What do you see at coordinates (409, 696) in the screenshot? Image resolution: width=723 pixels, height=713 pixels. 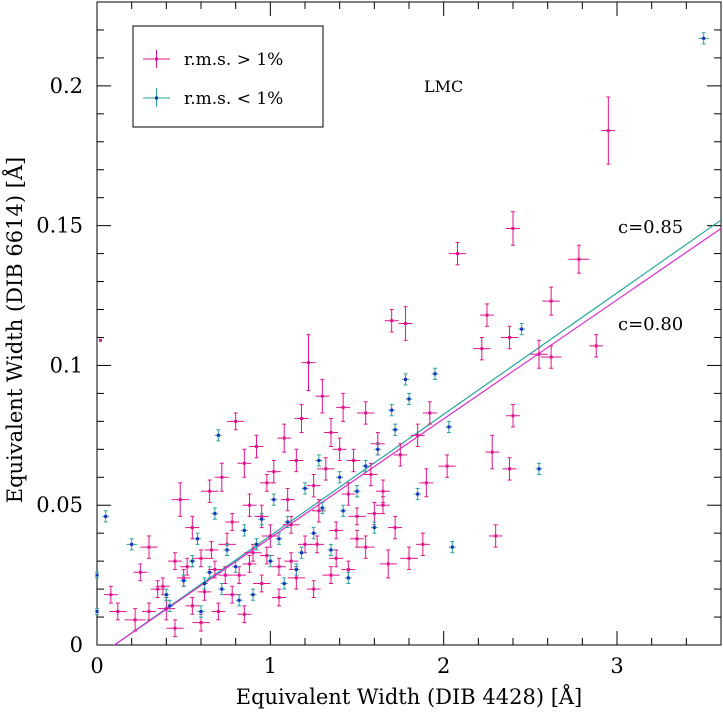 I see `x-axis-label: Equivalent Width (DIB 4428) [Å]` at bounding box center [409, 696].